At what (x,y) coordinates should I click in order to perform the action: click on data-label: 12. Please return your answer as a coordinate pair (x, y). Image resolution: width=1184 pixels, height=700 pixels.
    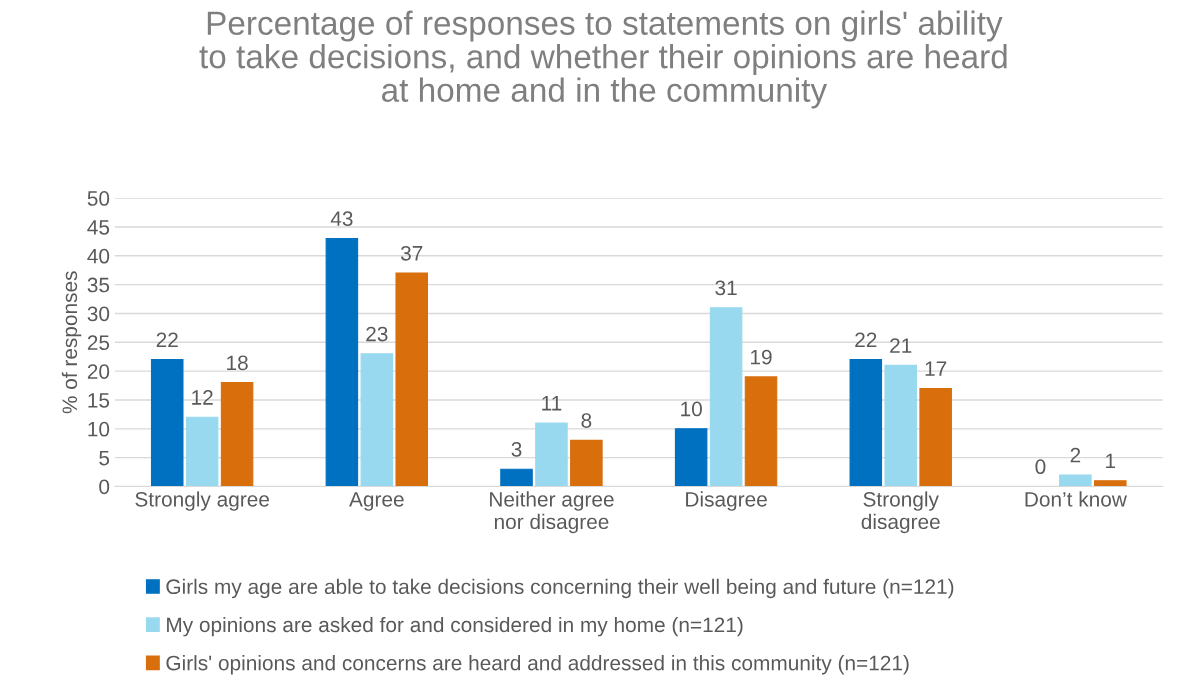
    Looking at the image, I should click on (202, 397).